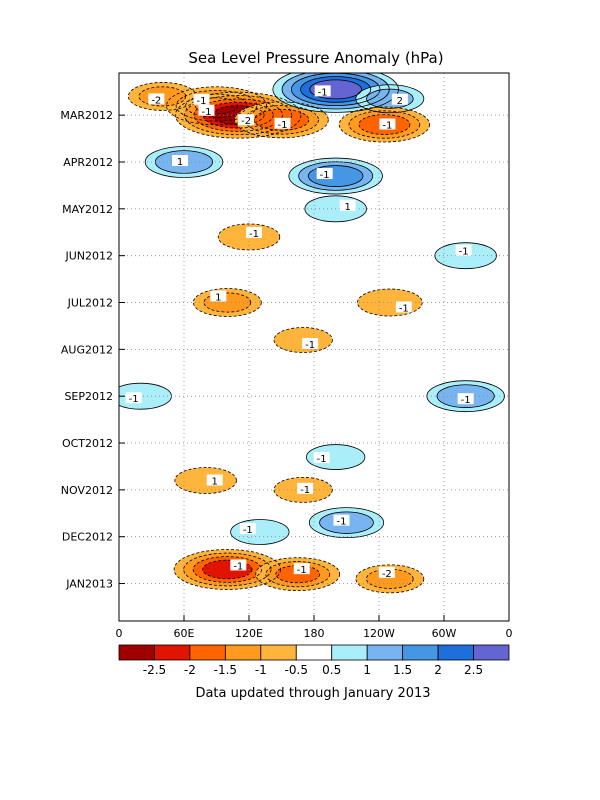 This screenshot has height=800, width=600. Describe the element at coordinates (87, 349) in the screenshot. I see `y-tick-label: AUG2012` at that location.